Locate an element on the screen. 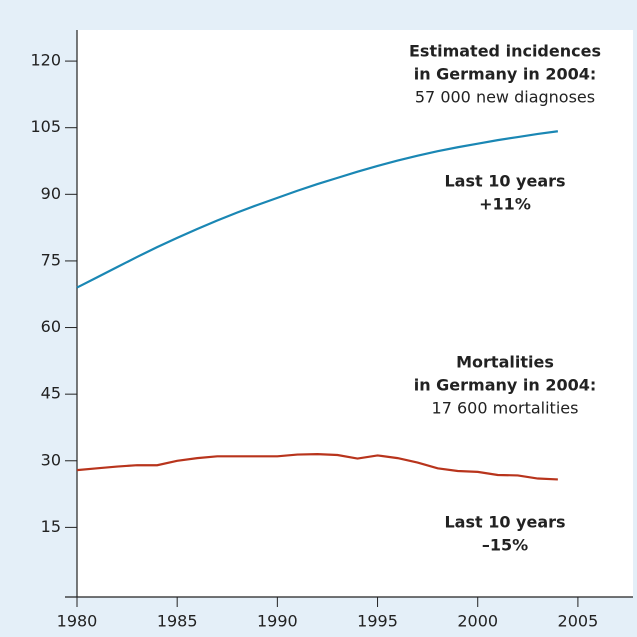  y-tick-label: 60 is located at coordinates (51, 326).